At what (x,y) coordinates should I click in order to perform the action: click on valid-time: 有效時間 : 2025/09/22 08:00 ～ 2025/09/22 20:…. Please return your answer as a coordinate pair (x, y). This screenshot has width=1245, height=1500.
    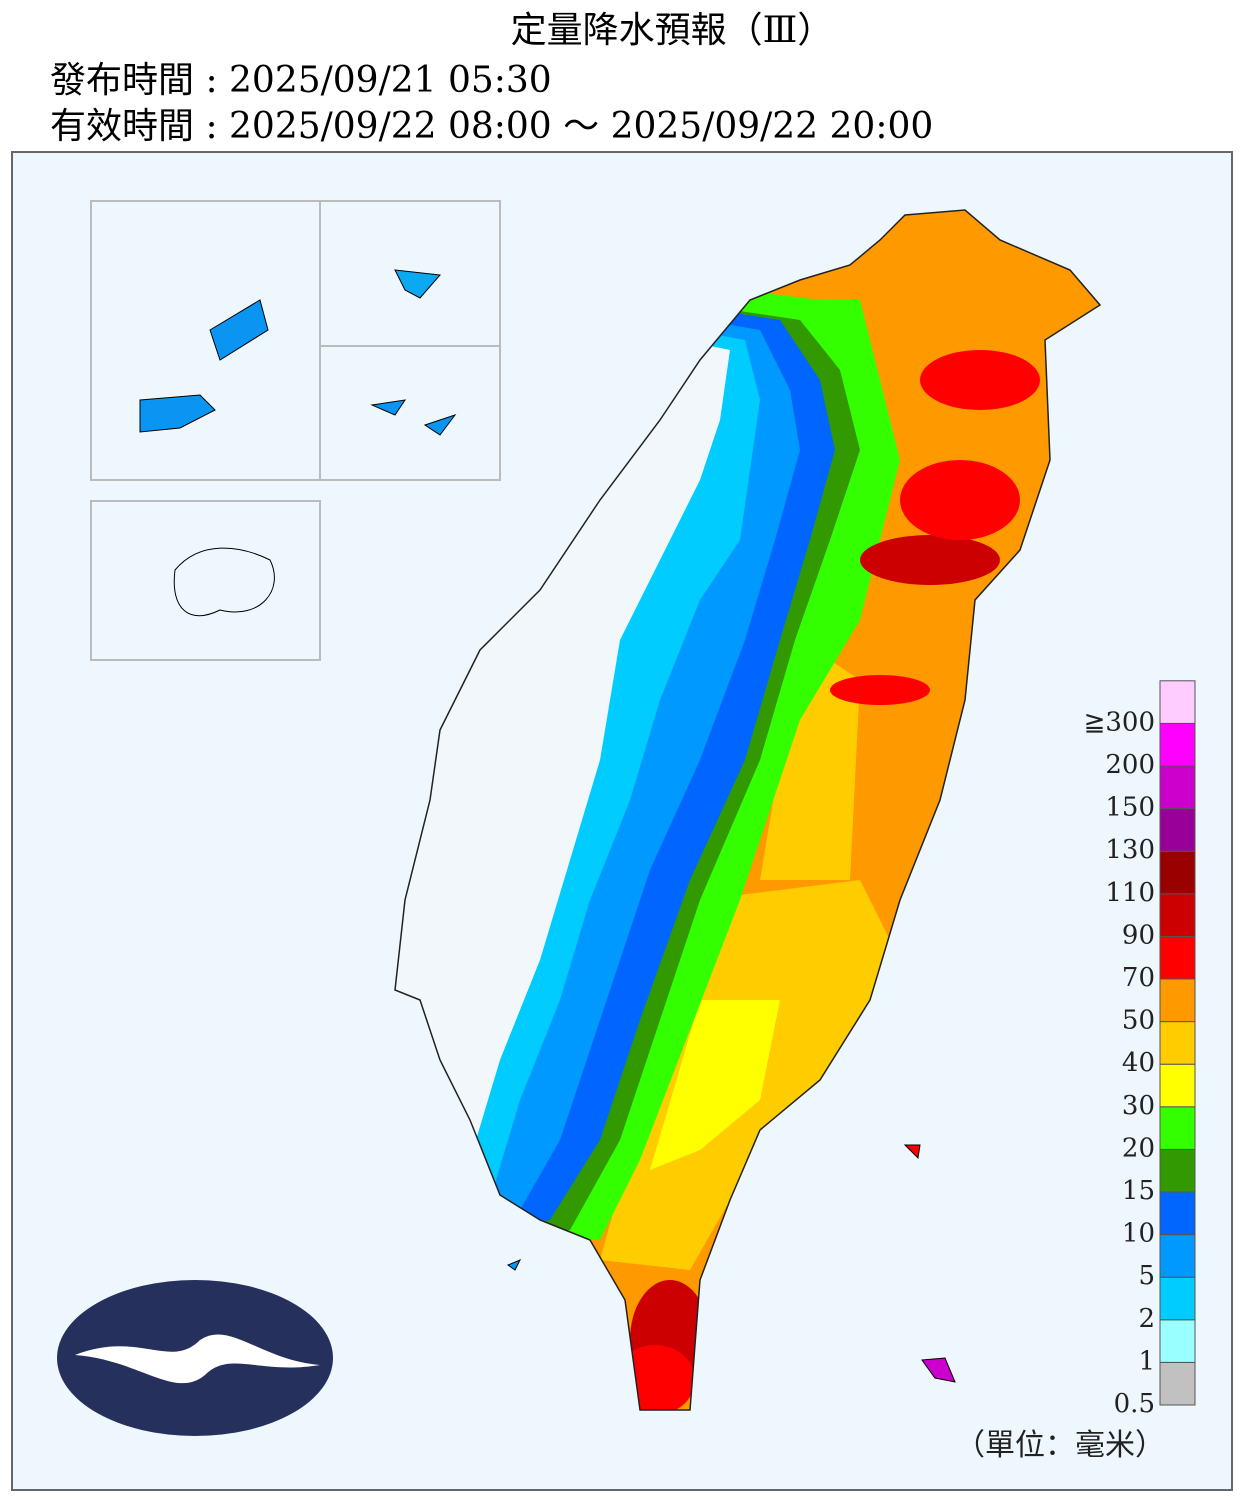
    Looking at the image, I should click on (491, 126).